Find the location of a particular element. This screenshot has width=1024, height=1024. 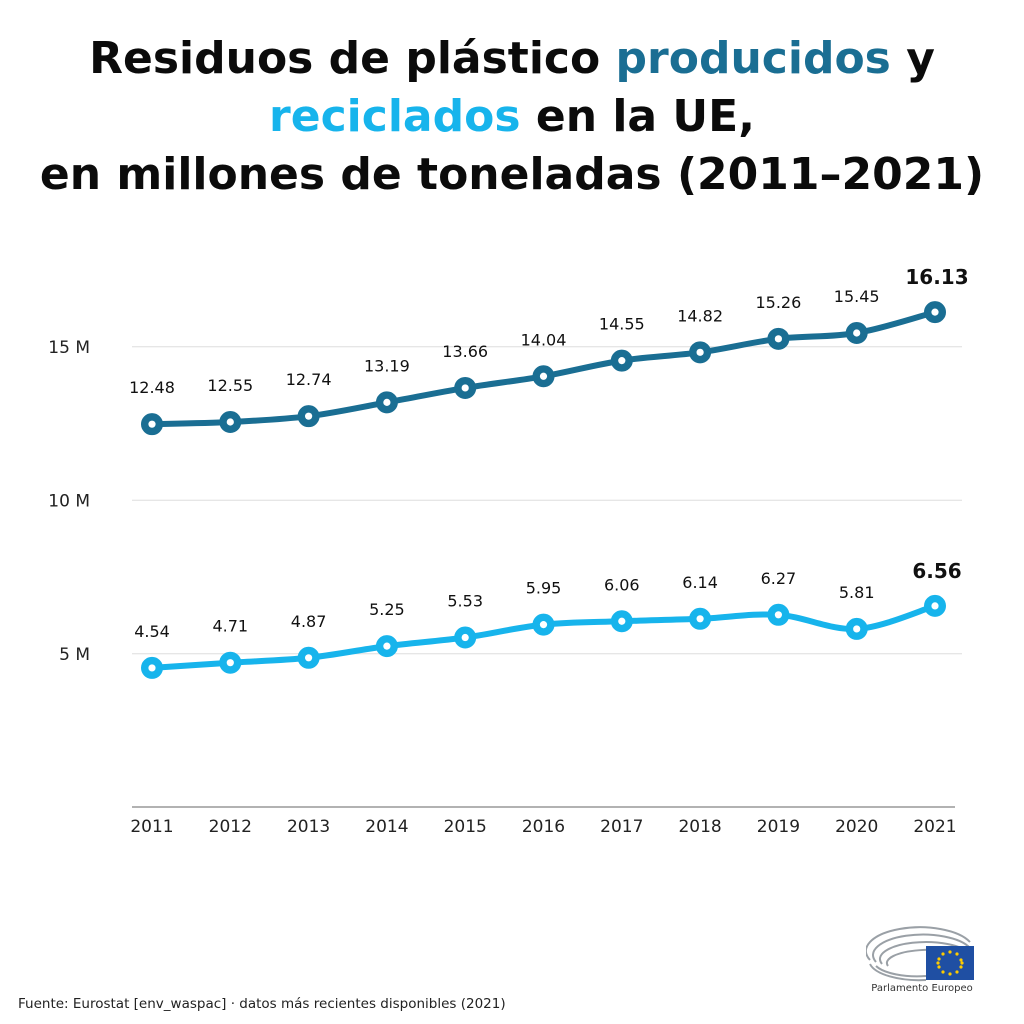

x-tick-label: 2021 is located at coordinates (934, 827).